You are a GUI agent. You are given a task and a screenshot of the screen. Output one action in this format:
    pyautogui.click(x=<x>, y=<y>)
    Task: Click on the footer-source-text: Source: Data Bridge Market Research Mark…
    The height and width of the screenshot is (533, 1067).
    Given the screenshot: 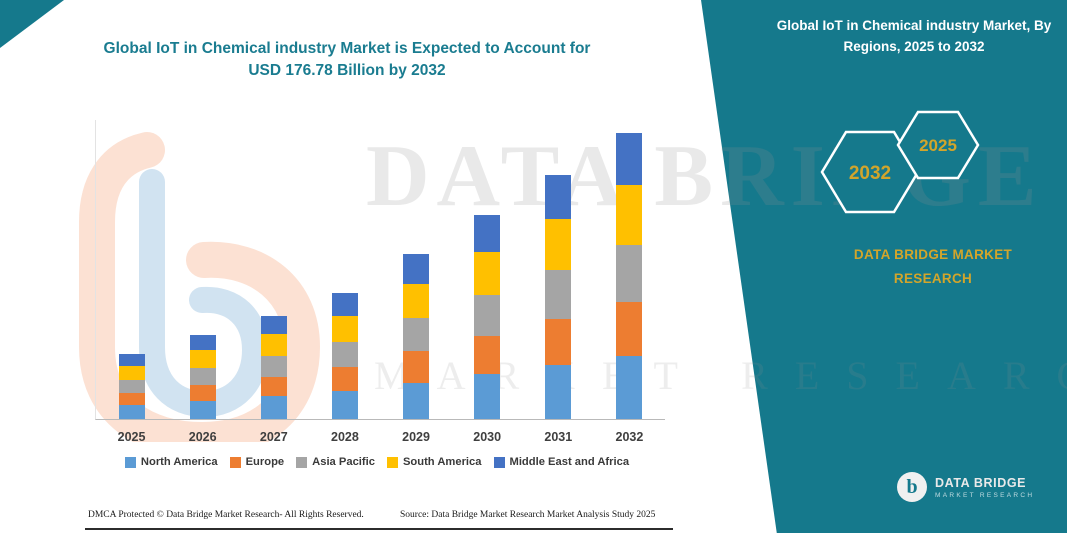 What is the action you would take?
    pyautogui.click(x=528, y=515)
    